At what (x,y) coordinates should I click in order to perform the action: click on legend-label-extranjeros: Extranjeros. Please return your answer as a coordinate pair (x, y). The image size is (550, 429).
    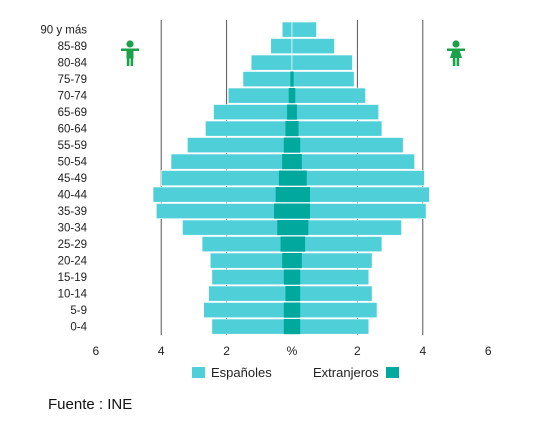
    Looking at the image, I should click on (346, 372).